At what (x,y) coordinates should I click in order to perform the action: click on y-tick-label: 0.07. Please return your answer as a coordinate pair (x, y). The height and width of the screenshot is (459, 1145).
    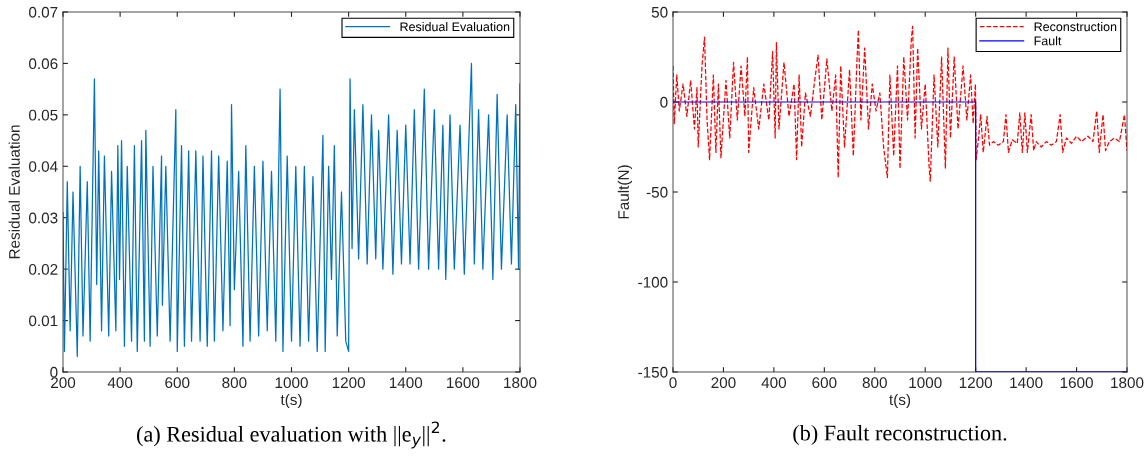
    Looking at the image, I should click on (43, 12).